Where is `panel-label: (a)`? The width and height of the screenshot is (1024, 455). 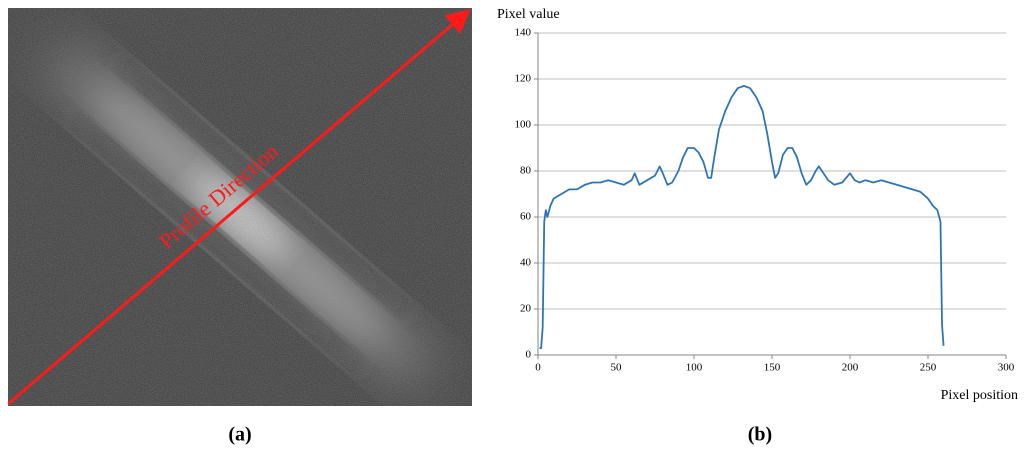 panel-label: (a) is located at coordinates (239, 435).